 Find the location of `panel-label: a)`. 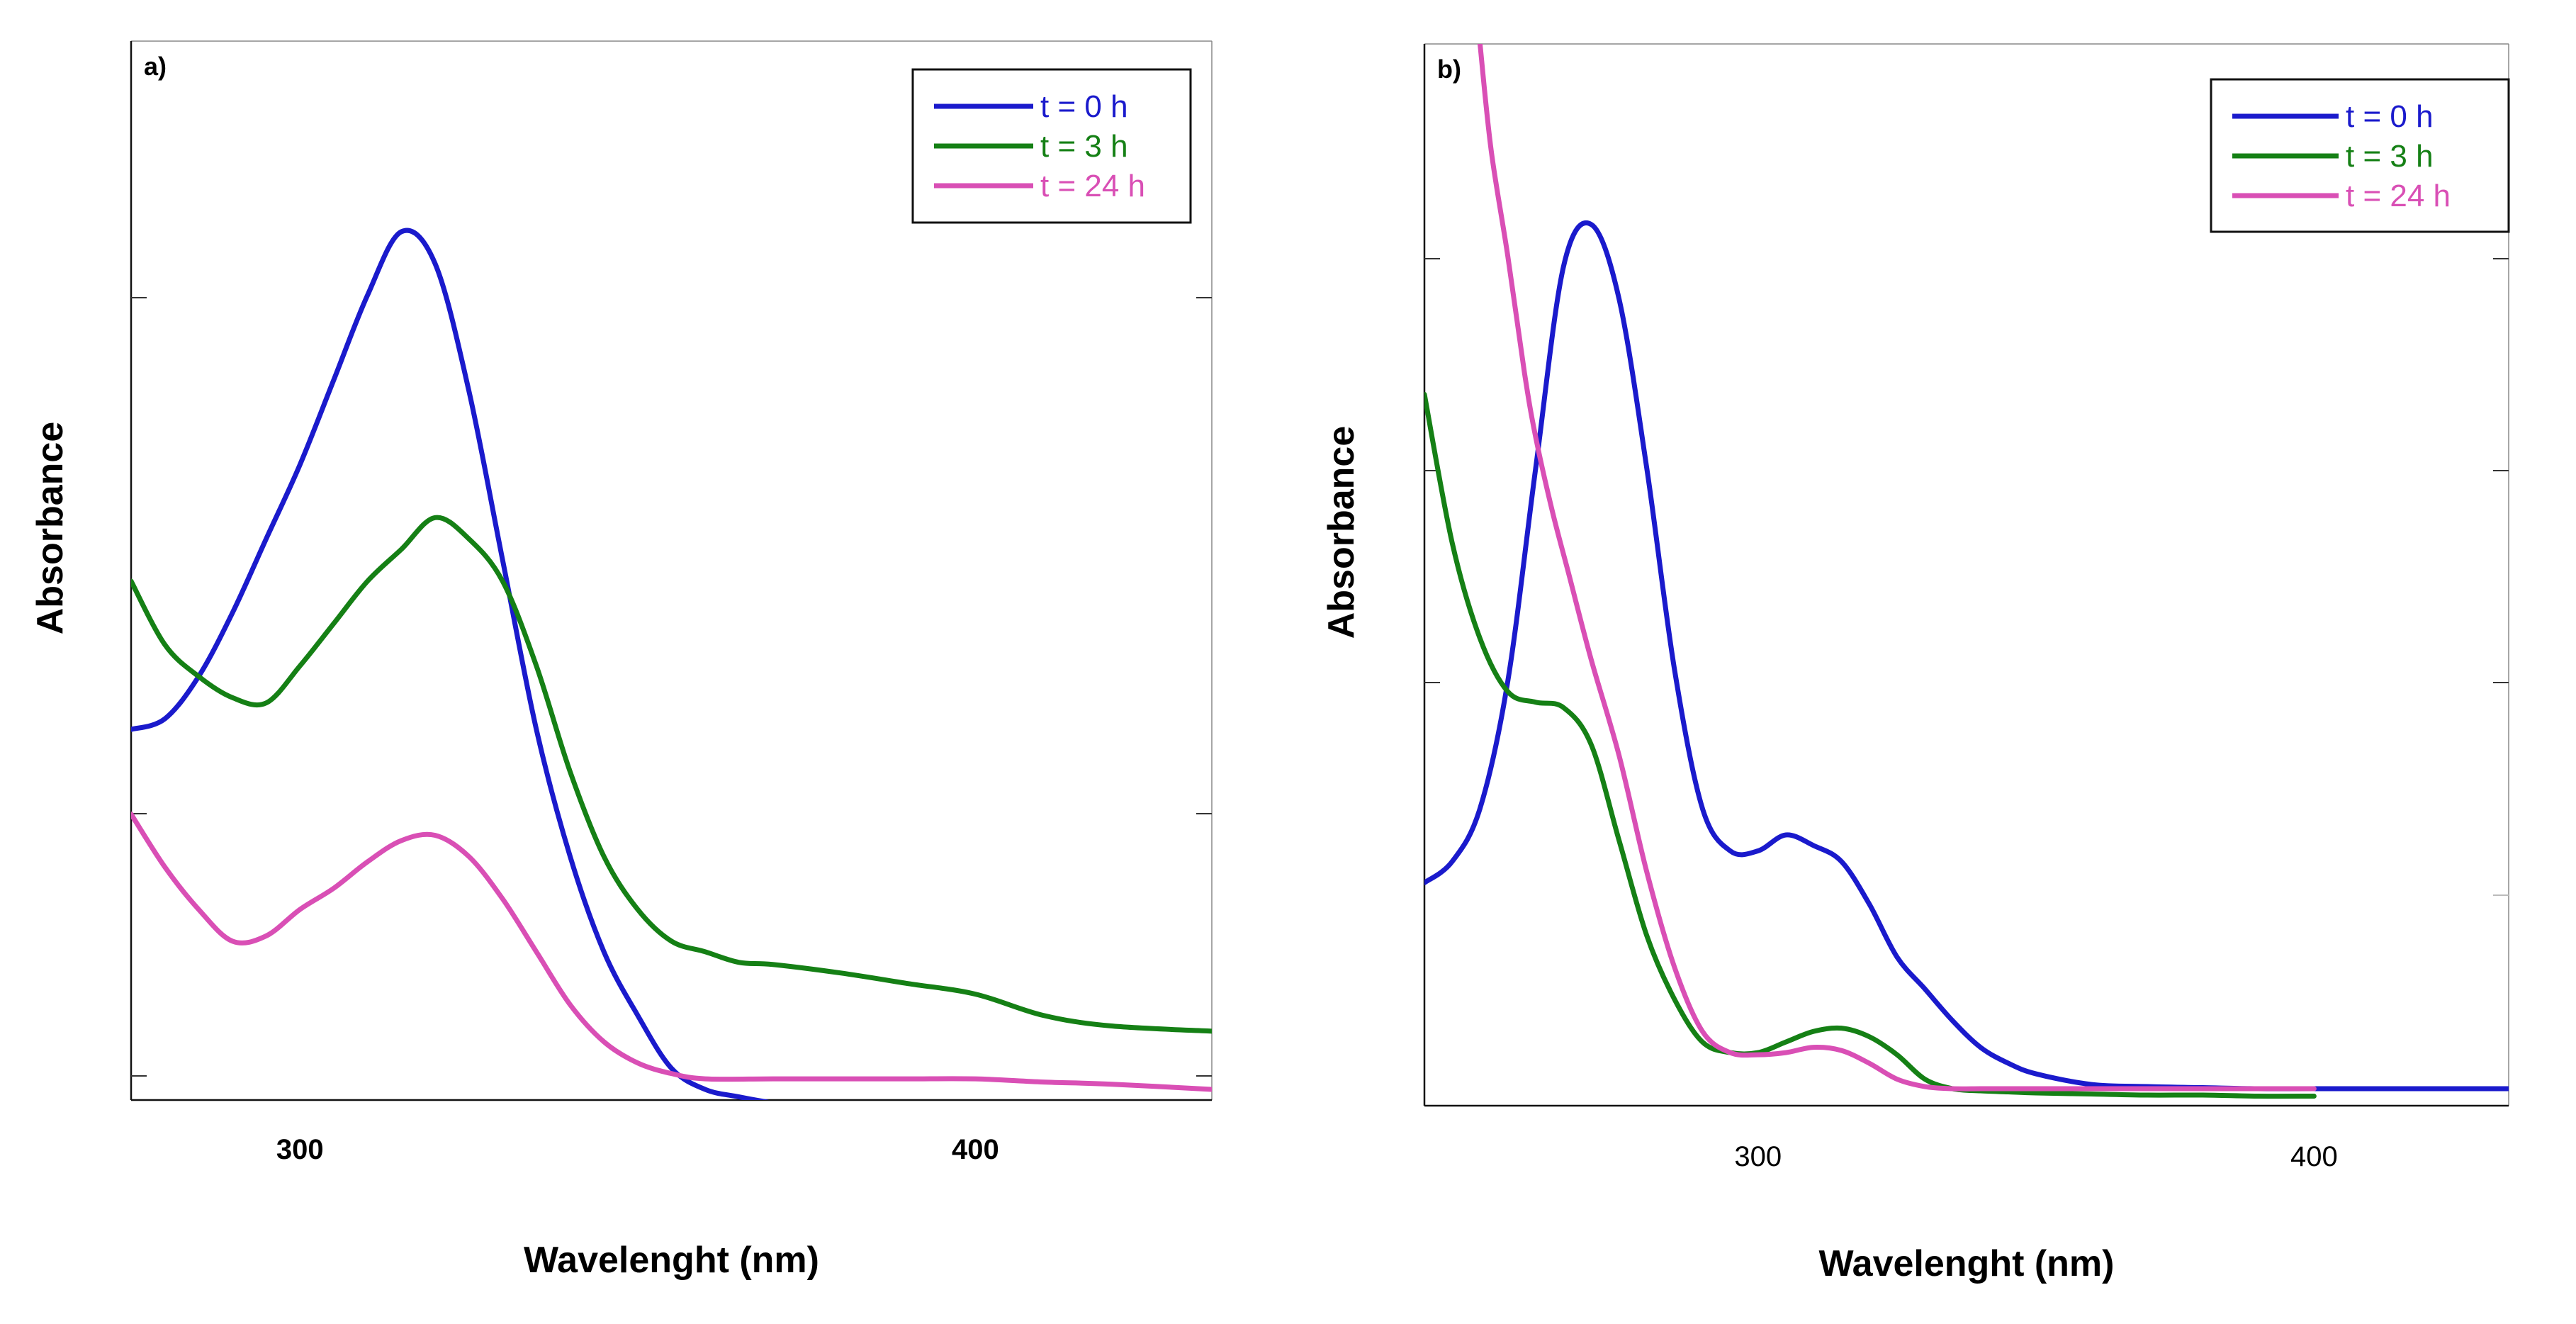

panel-label: a) is located at coordinates (155, 66).